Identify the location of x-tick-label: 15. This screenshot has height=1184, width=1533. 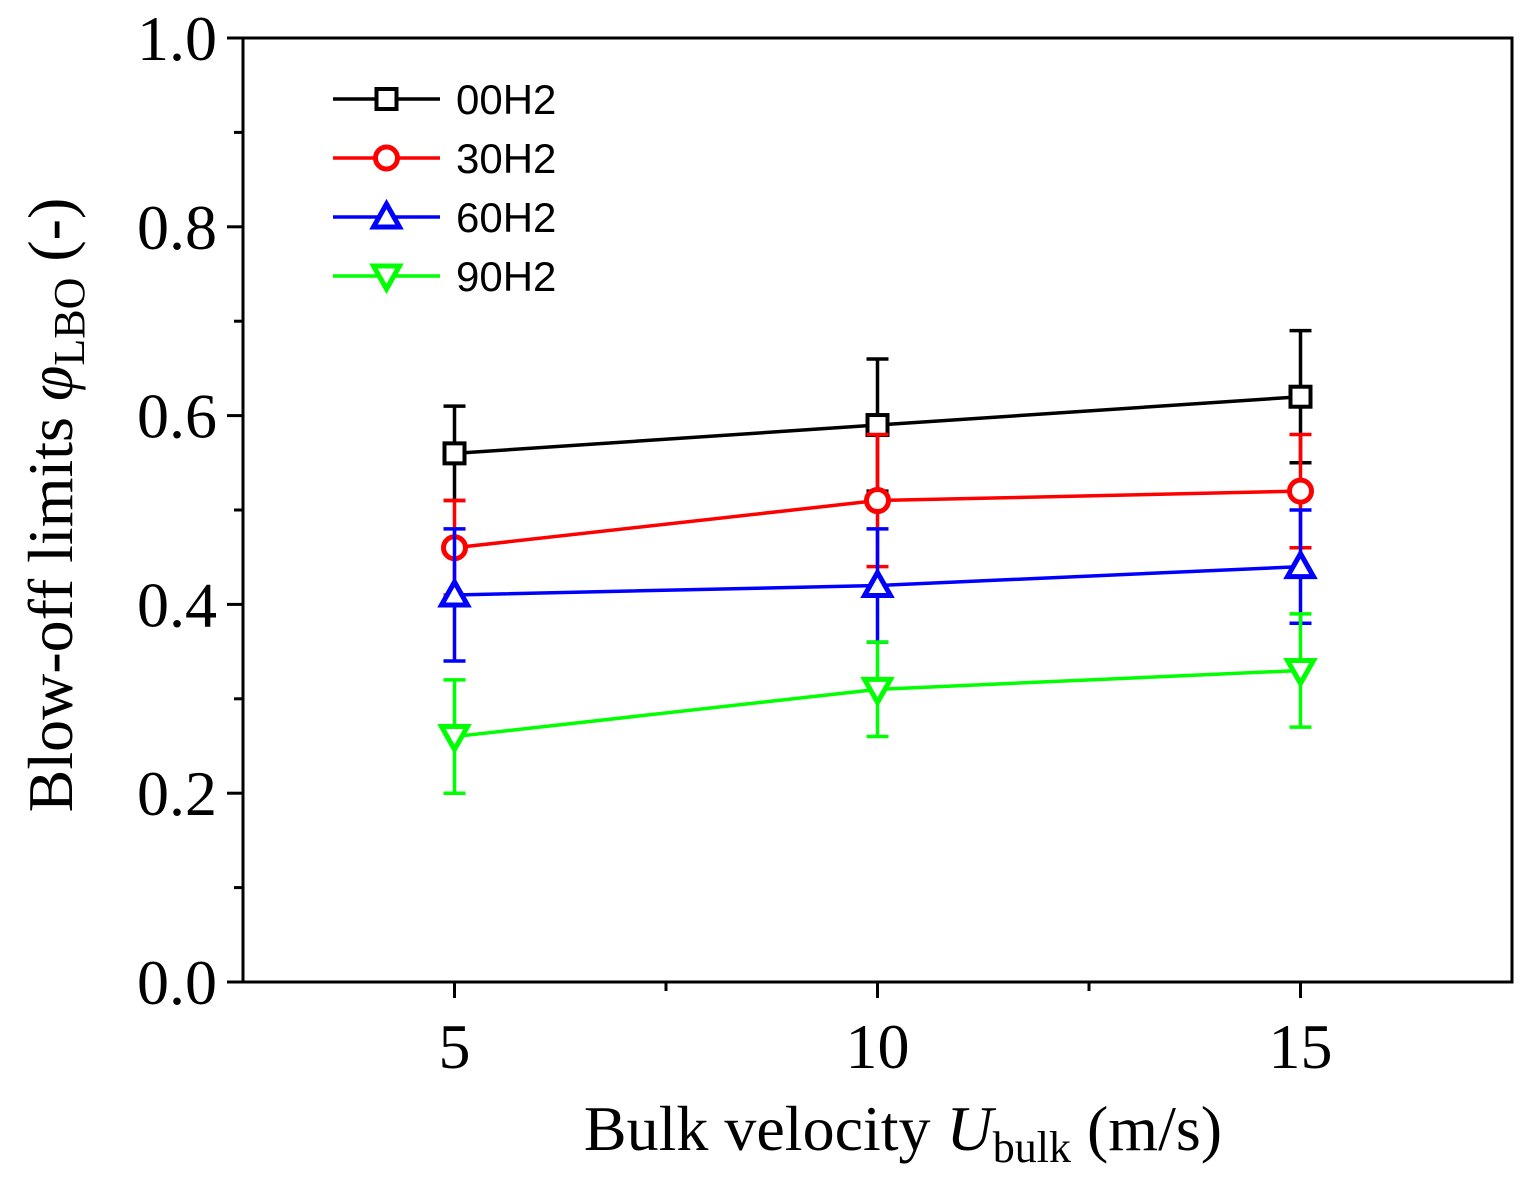
(1301, 1046).